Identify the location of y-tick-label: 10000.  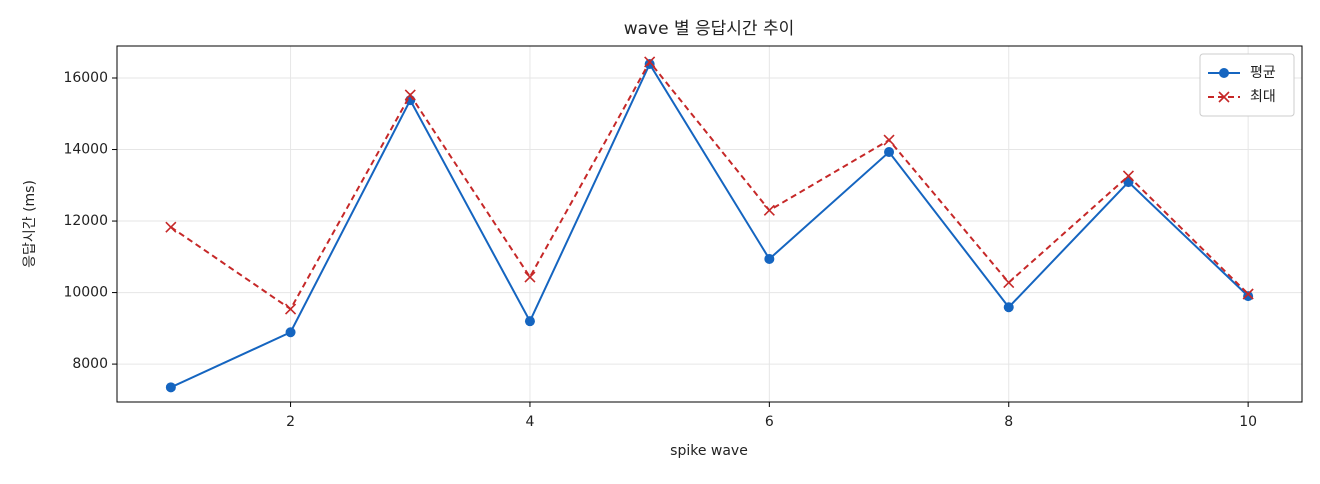
(85, 293).